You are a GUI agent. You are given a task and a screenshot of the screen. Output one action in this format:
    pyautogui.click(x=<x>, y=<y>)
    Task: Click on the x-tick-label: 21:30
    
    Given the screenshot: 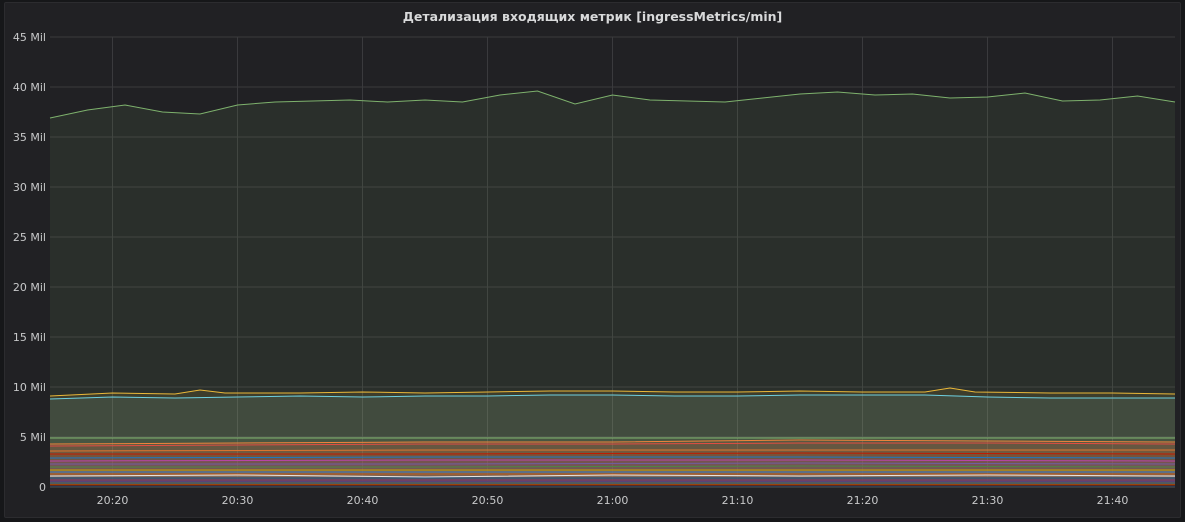 What is the action you would take?
    pyautogui.click(x=988, y=500)
    